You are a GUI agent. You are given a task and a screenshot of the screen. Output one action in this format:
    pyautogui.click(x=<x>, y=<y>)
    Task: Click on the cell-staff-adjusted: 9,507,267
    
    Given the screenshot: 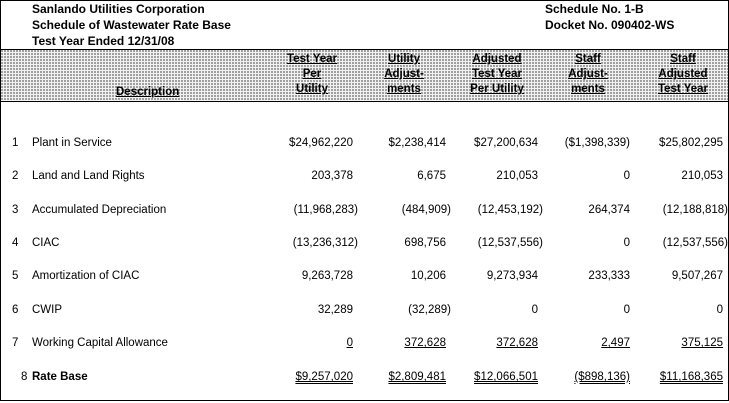 What is the action you would take?
    pyautogui.click(x=697, y=276)
    